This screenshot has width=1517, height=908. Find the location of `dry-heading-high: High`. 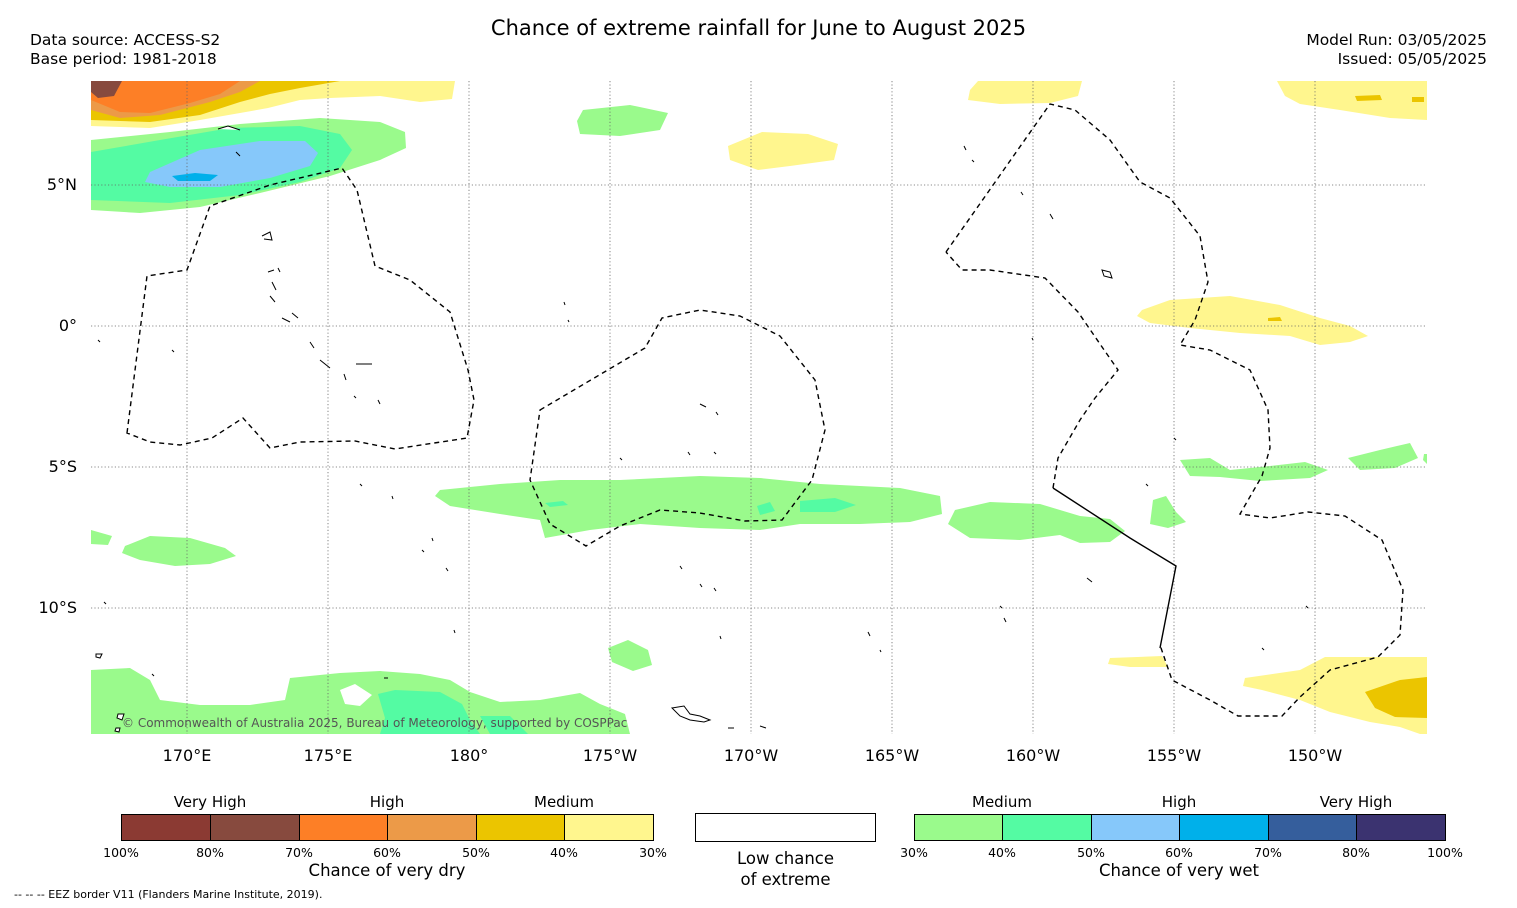

dry-heading-high: High is located at coordinates (387, 802).